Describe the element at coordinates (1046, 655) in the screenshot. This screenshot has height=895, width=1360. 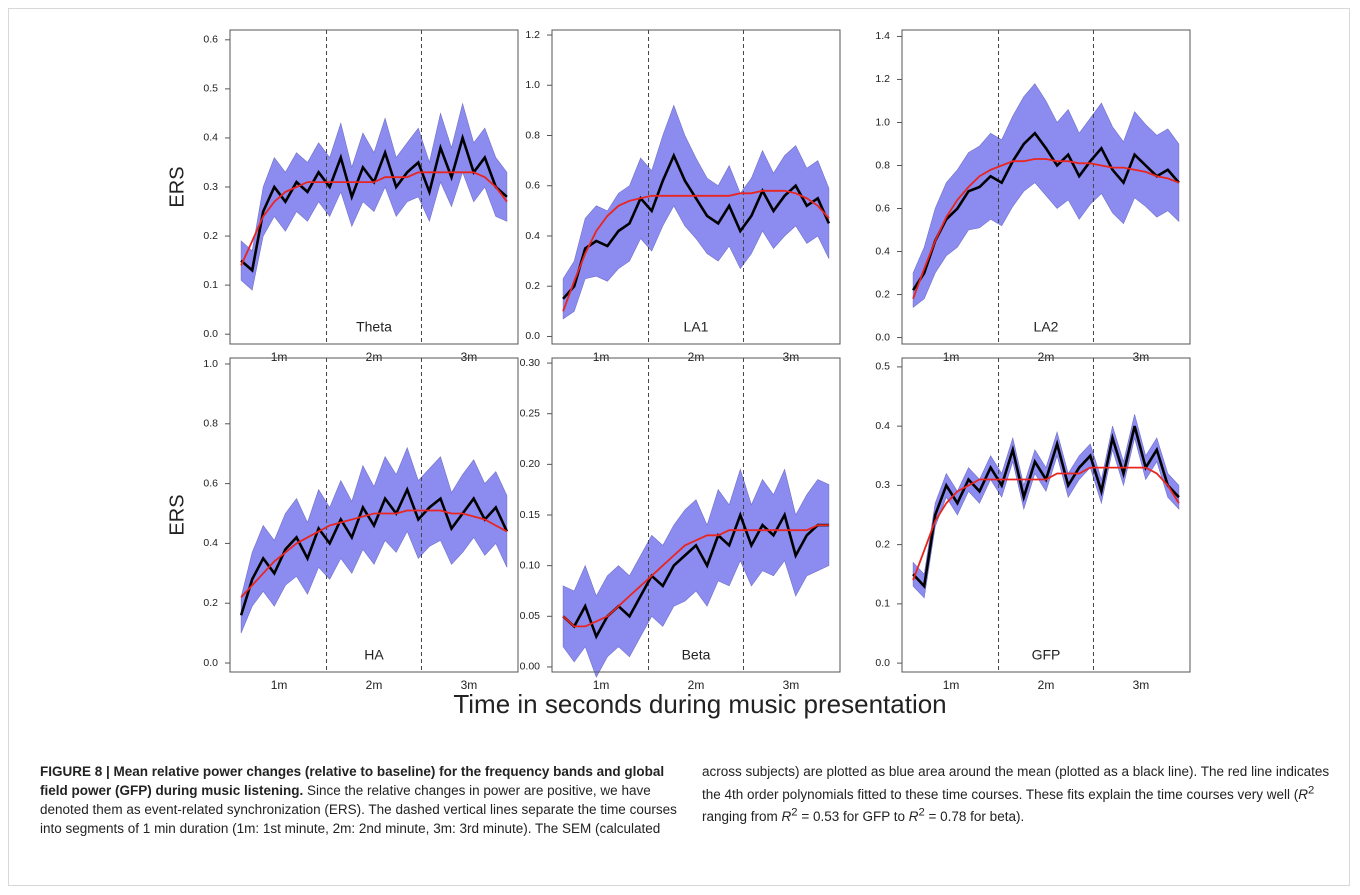
I see `panel-label: GFP` at that location.